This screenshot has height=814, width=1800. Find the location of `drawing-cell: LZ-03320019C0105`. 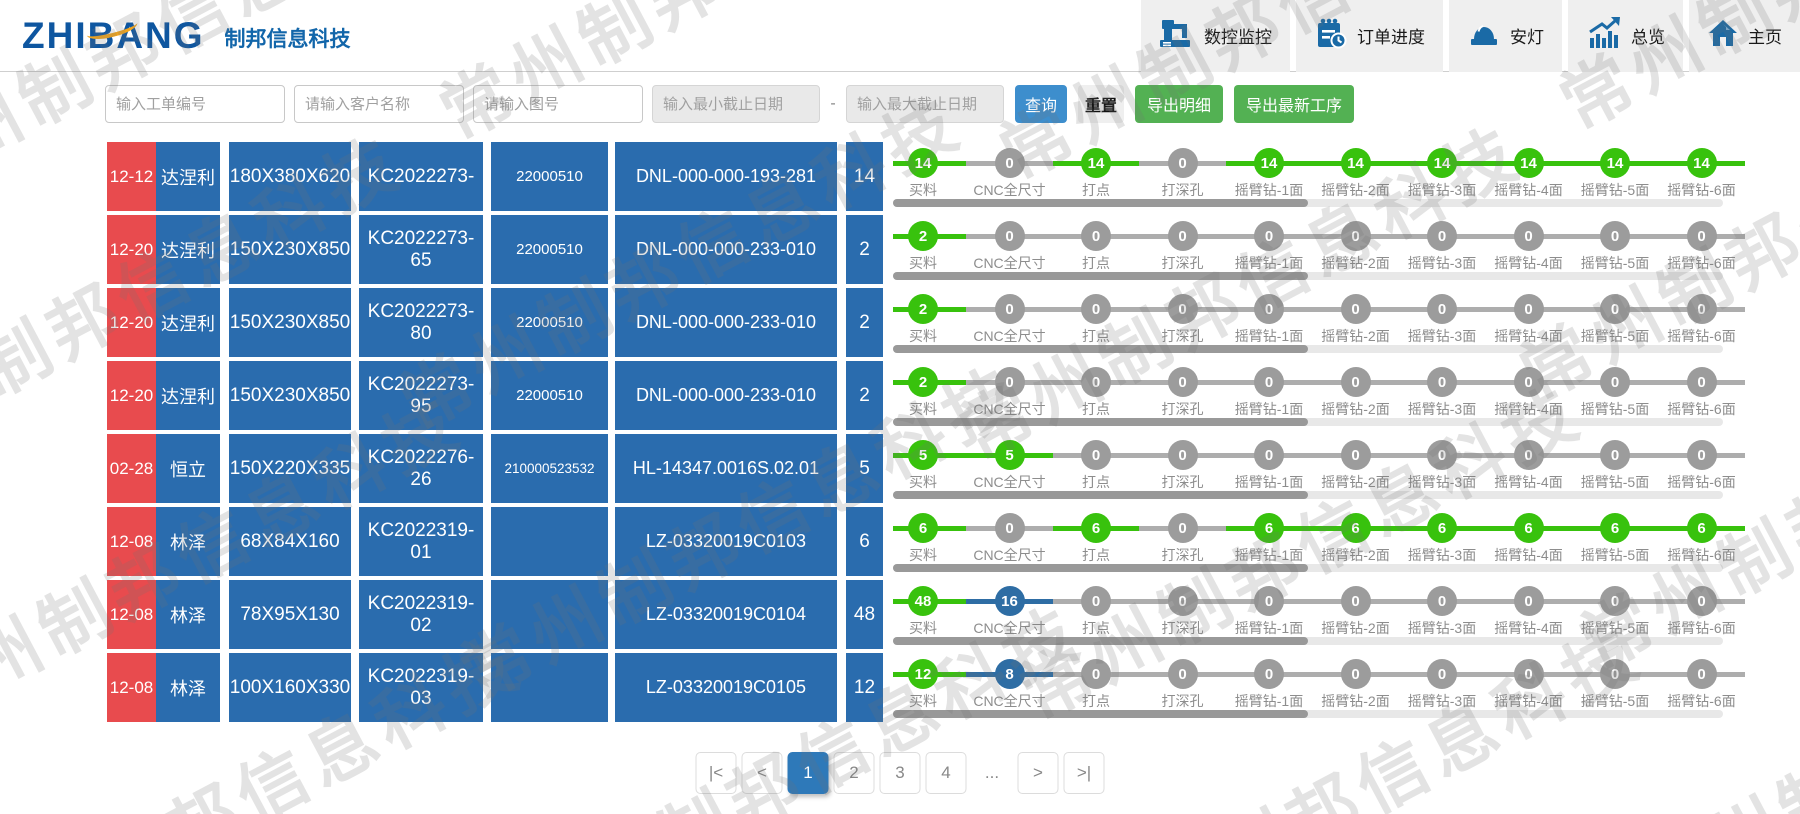

drawing-cell: LZ-03320019C0105 is located at coordinates (726, 687).